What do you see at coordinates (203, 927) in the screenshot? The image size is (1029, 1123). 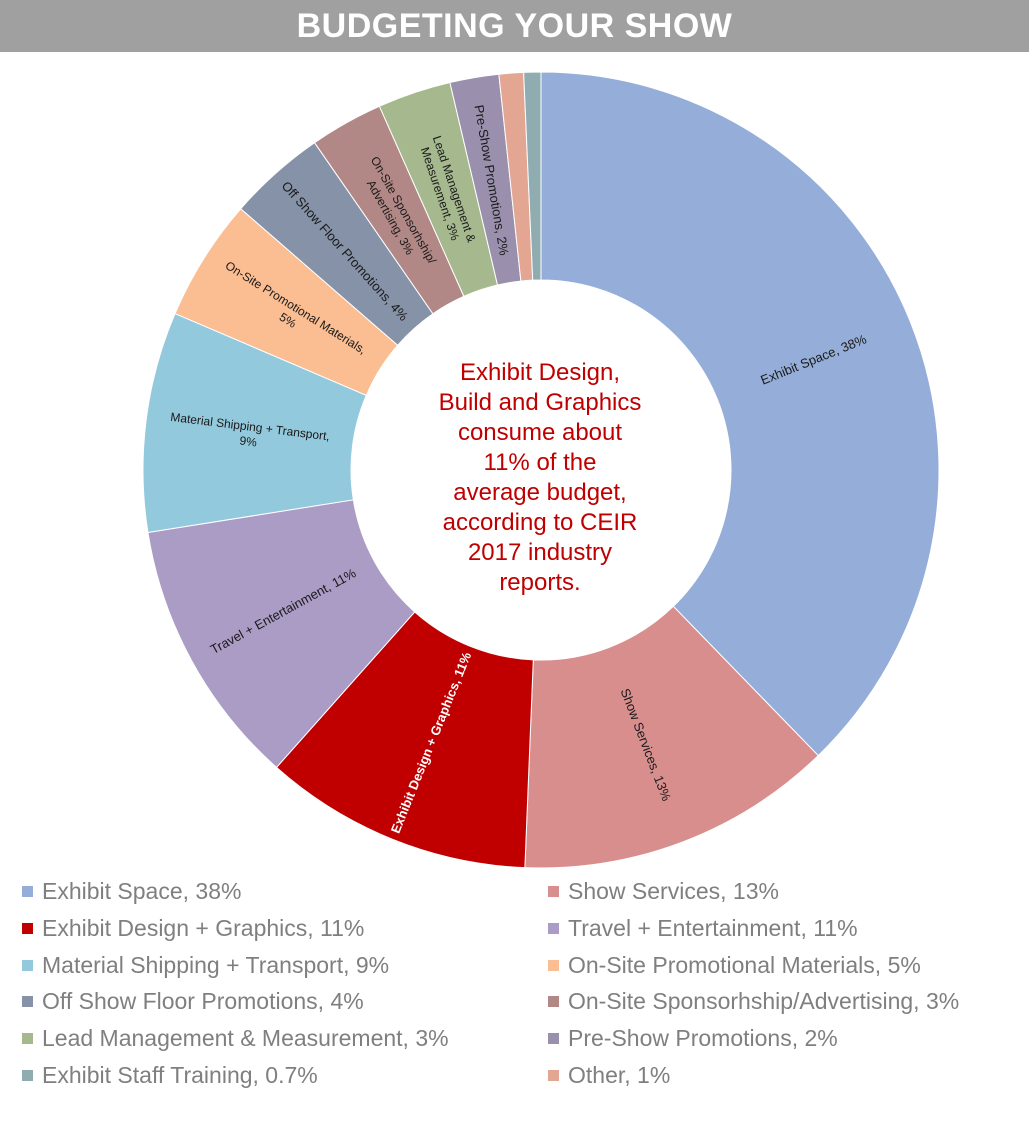 I see `legend-label: Exhibit Design + Graphics, 11%` at bounding box center [203, 927].